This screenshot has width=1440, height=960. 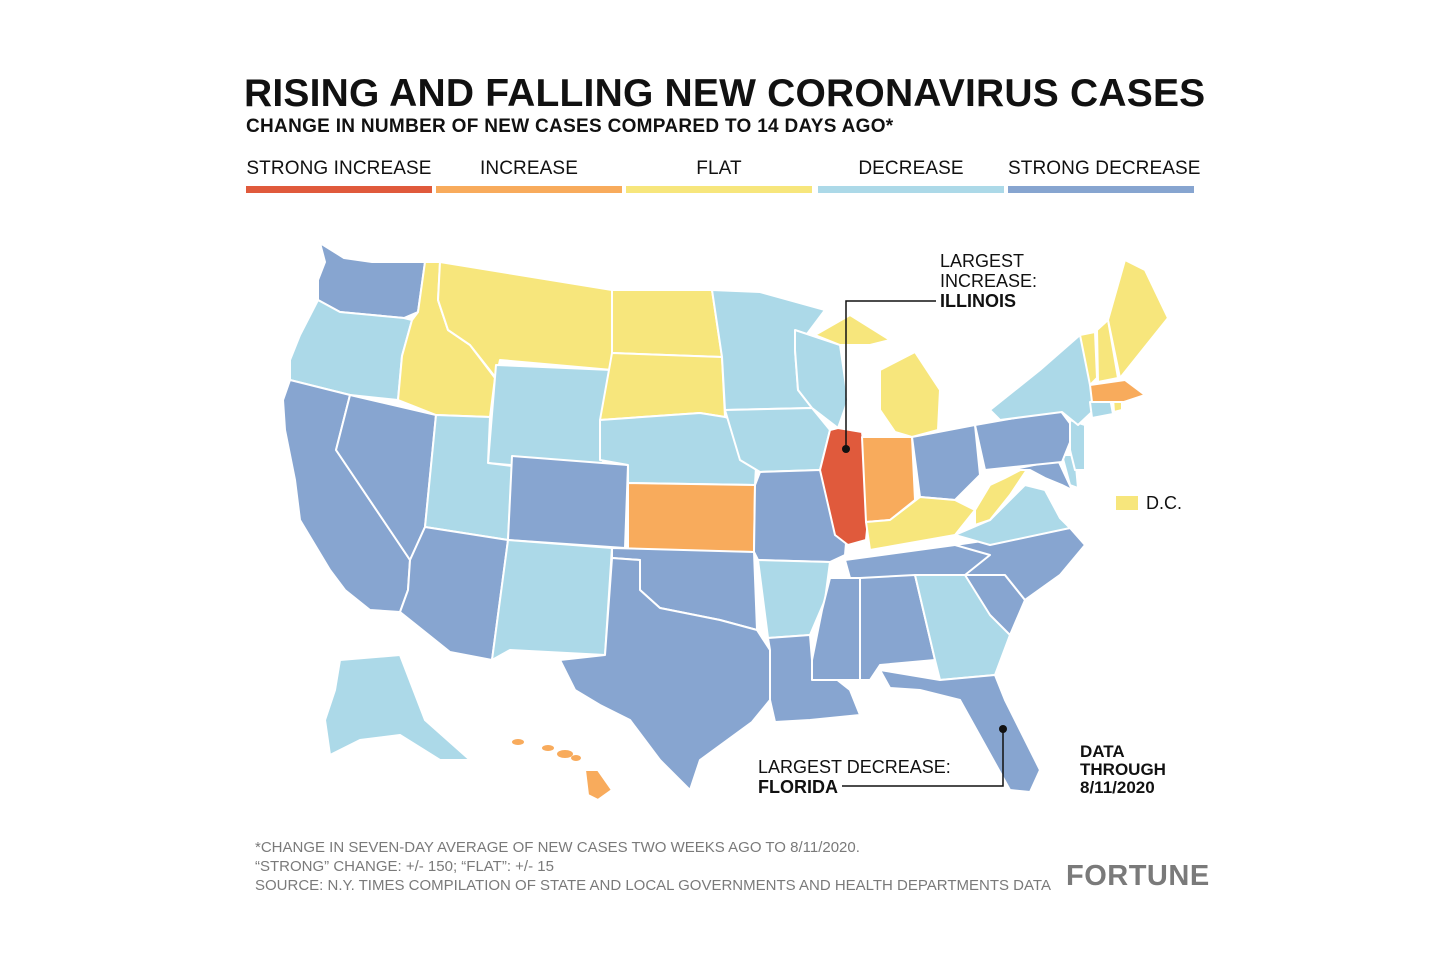 What do you see at coordinates (794, 599) in the screenshot?
I see `state-ar` at bounding box center [794, 599].